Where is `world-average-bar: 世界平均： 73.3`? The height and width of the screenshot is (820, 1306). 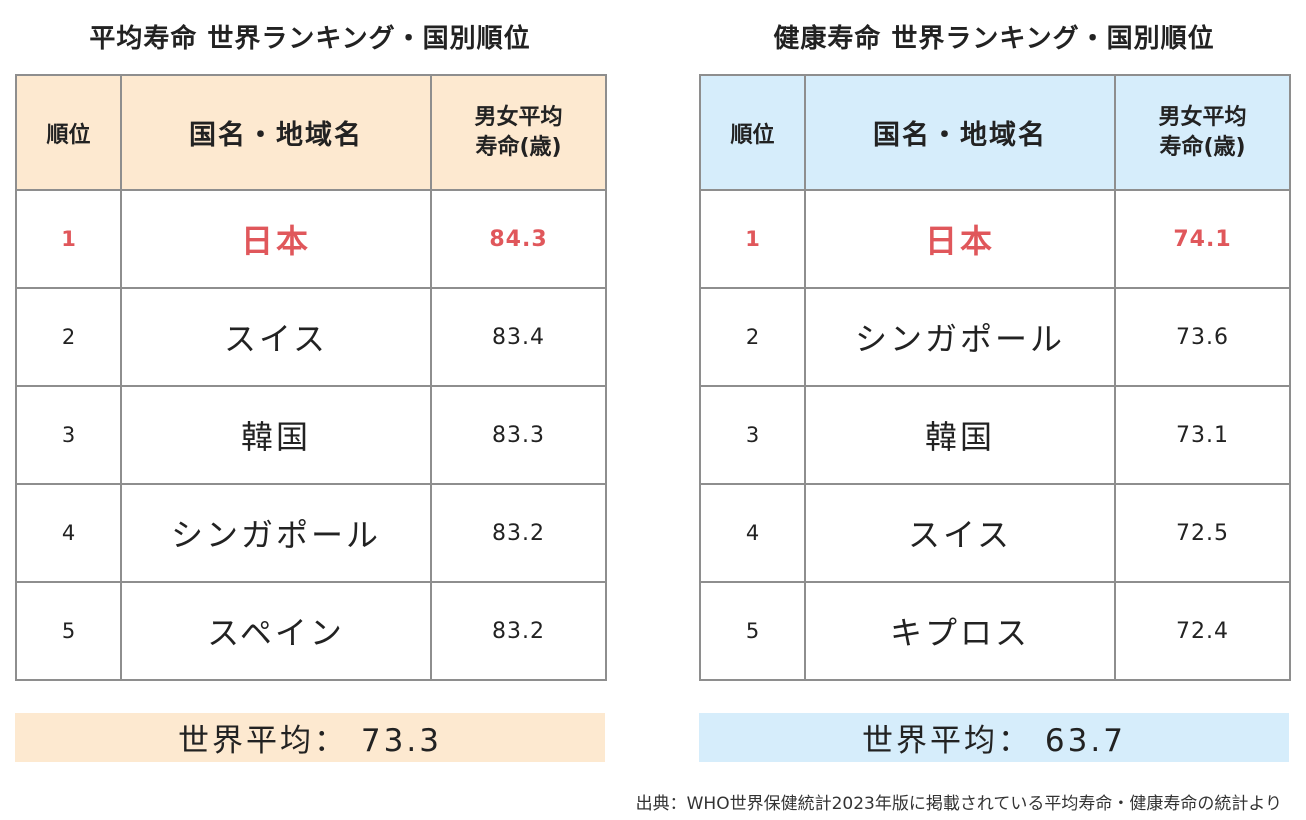
world-average-bar: 世界平均： 73.3 is located at coordinates (310, 737).